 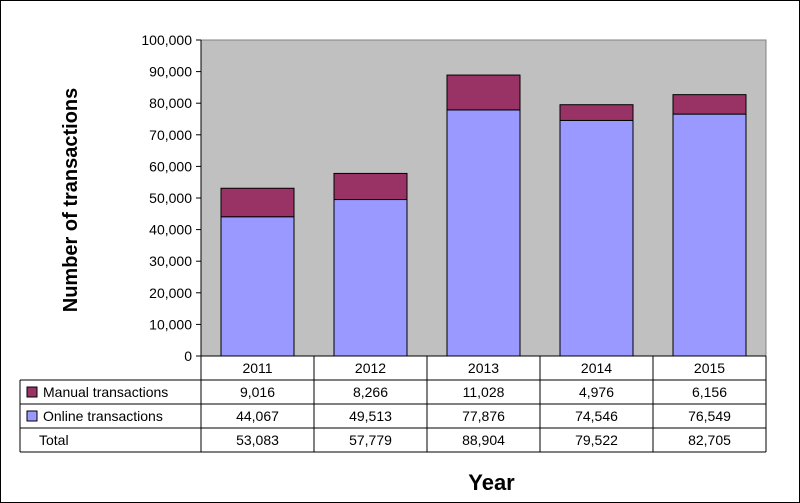 I want to click on legend-label-manual: Manual transactions, so click(x=105, y=392).